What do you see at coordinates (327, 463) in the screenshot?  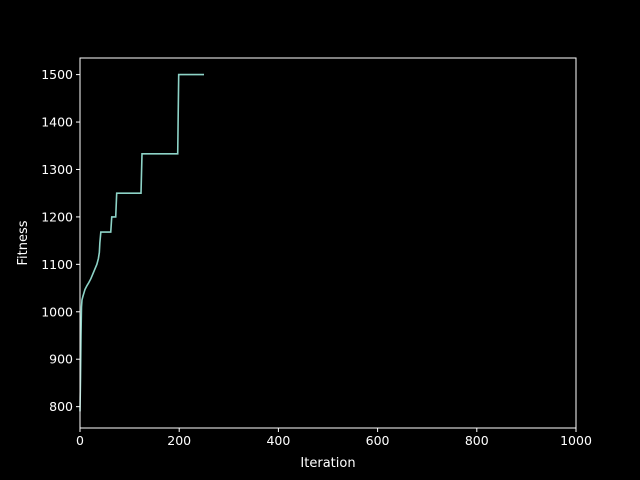 I see `x-axis-label: Iteration` at bounding box center [327, 463].